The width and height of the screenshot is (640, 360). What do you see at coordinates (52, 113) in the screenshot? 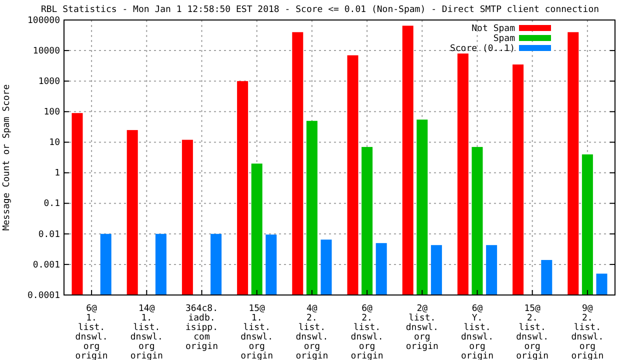
I see `y-tick-label: 100` at bounding box center [52, 113].